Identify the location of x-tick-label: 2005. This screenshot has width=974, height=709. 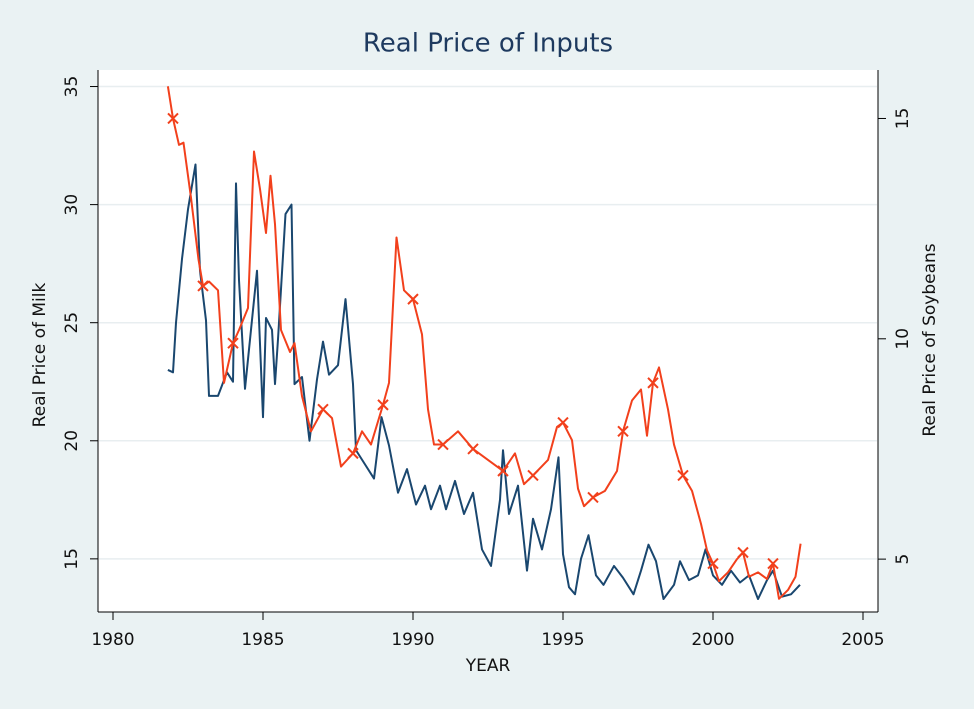
(862, 640).